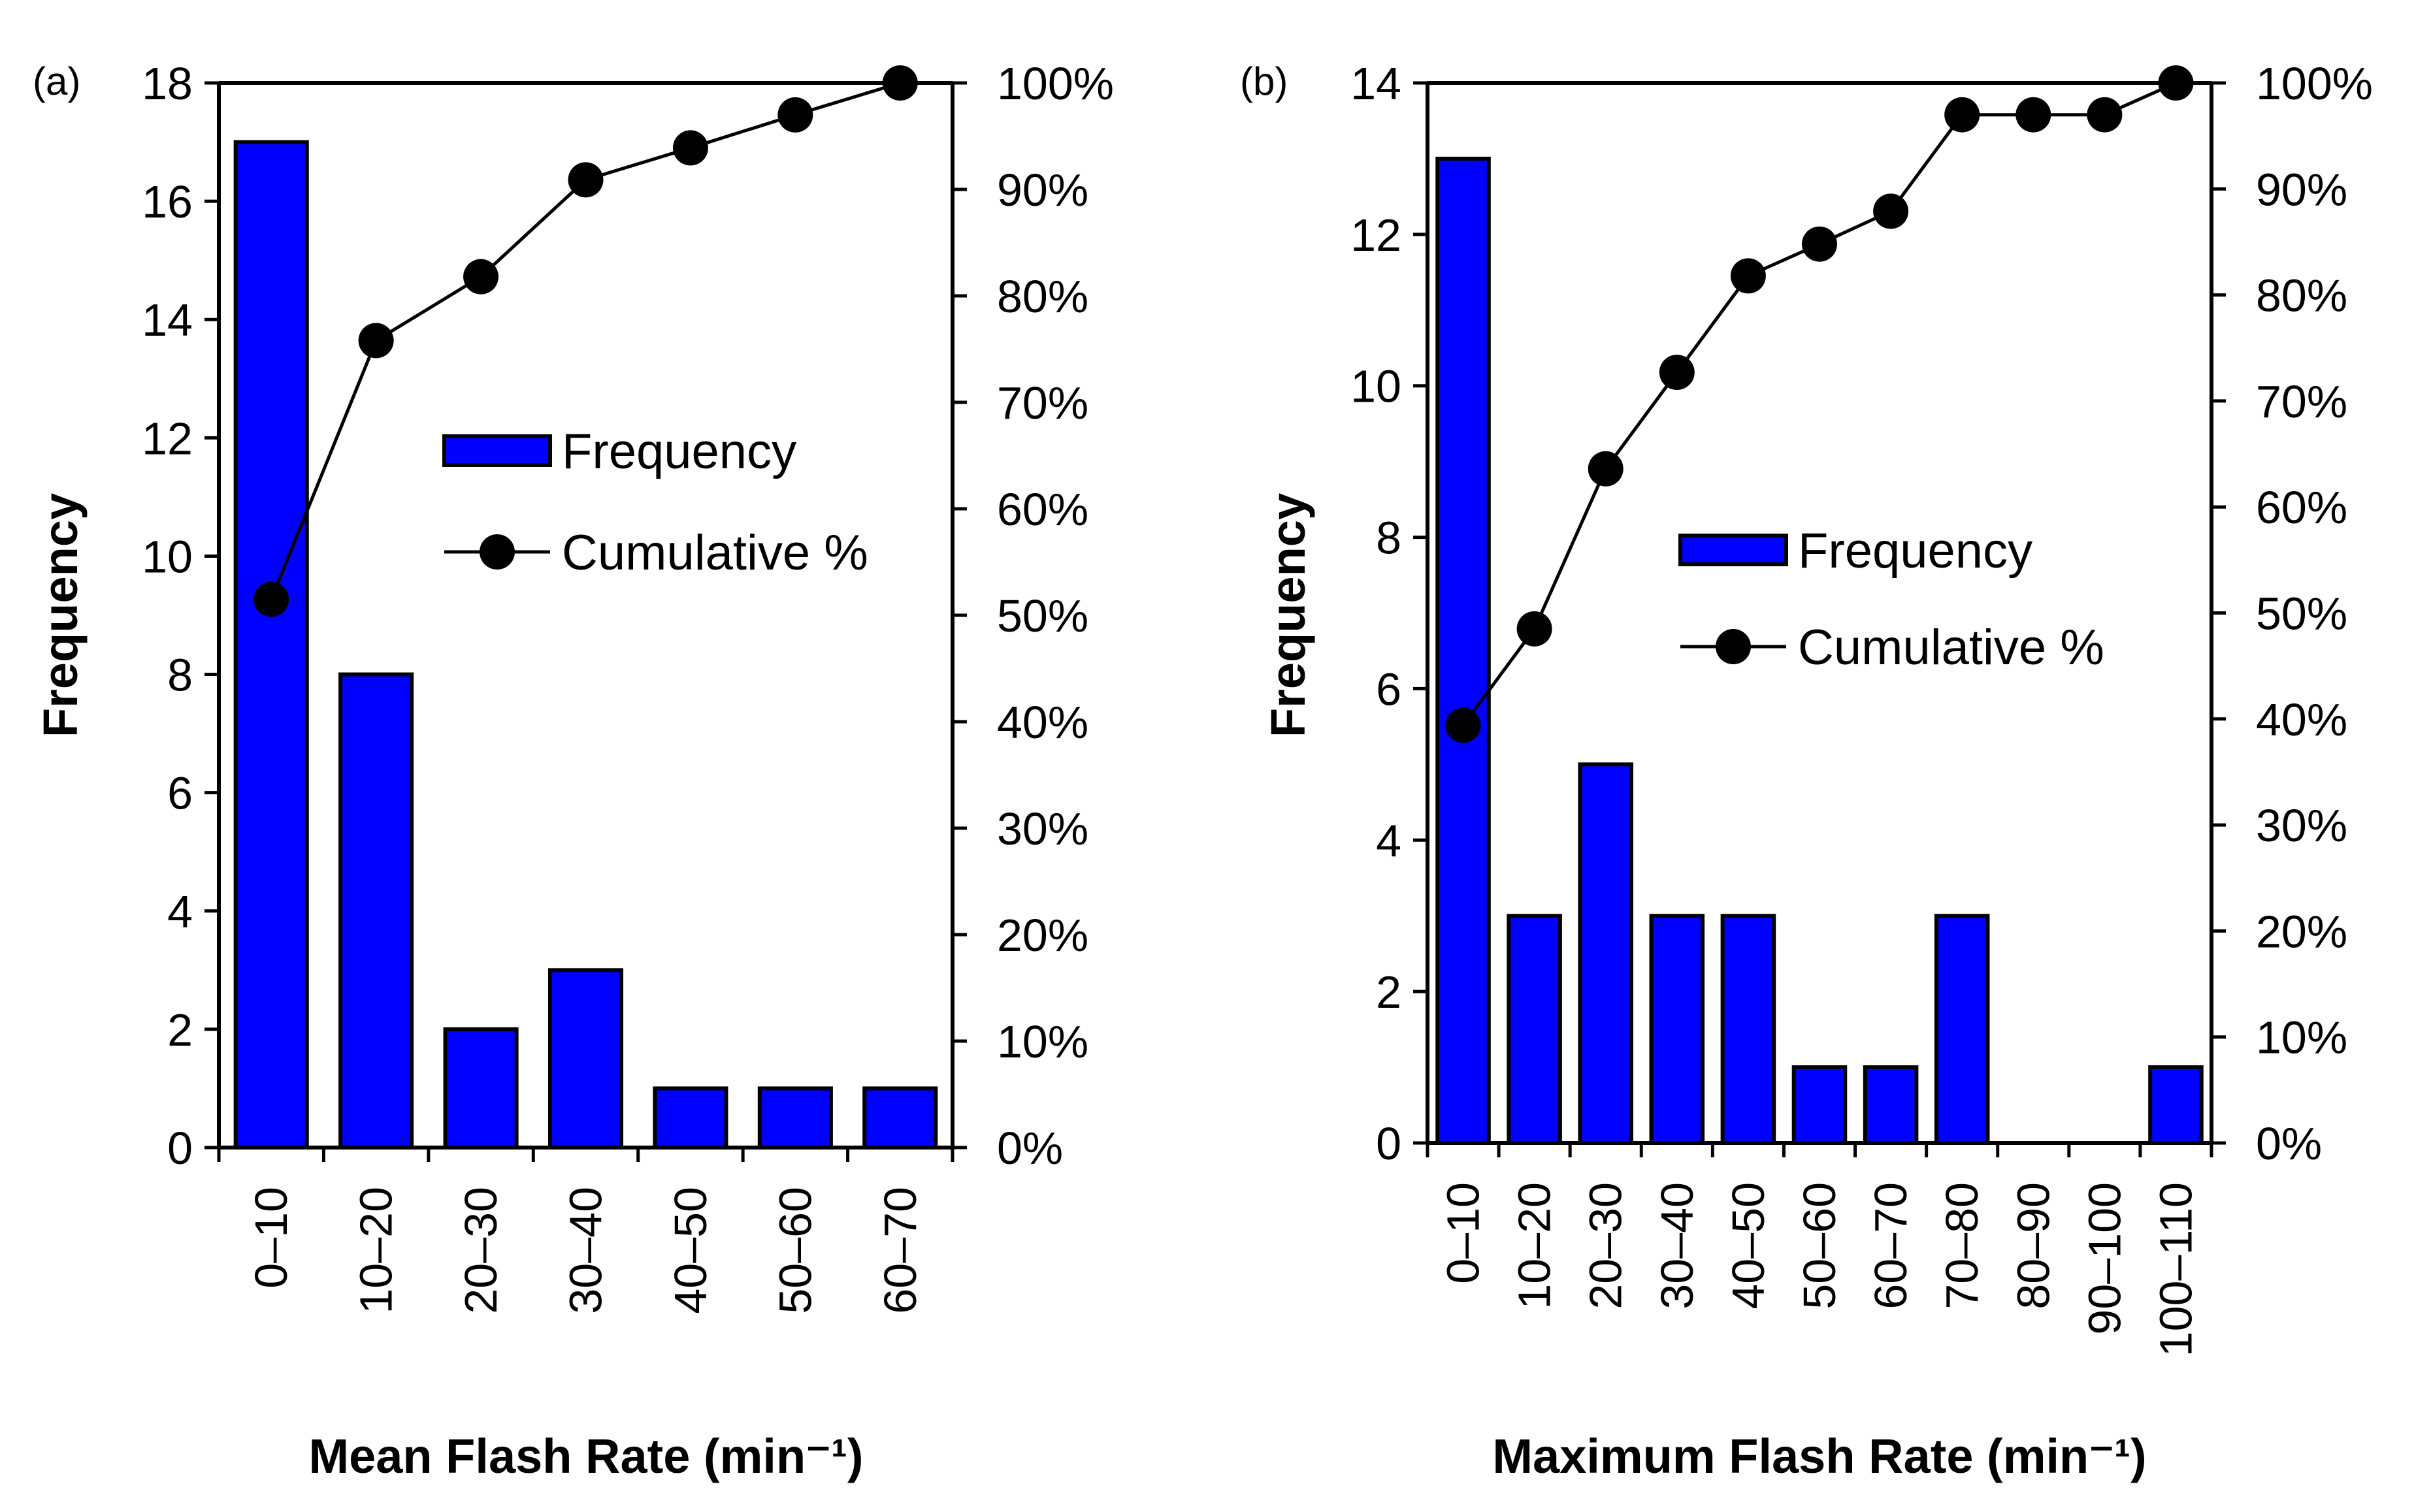  What do you see at coordinates (1264, 81) in the screenshot?
I see `panel-label: (b)` at bounding box center [1264, 81].